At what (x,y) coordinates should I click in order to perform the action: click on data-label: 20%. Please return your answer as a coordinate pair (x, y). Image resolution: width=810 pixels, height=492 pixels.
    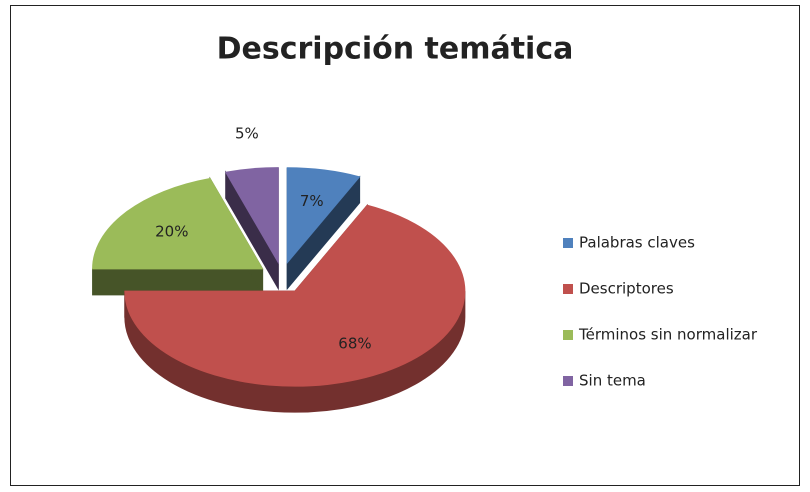
    Looking at the image, I should click on (171, 231).